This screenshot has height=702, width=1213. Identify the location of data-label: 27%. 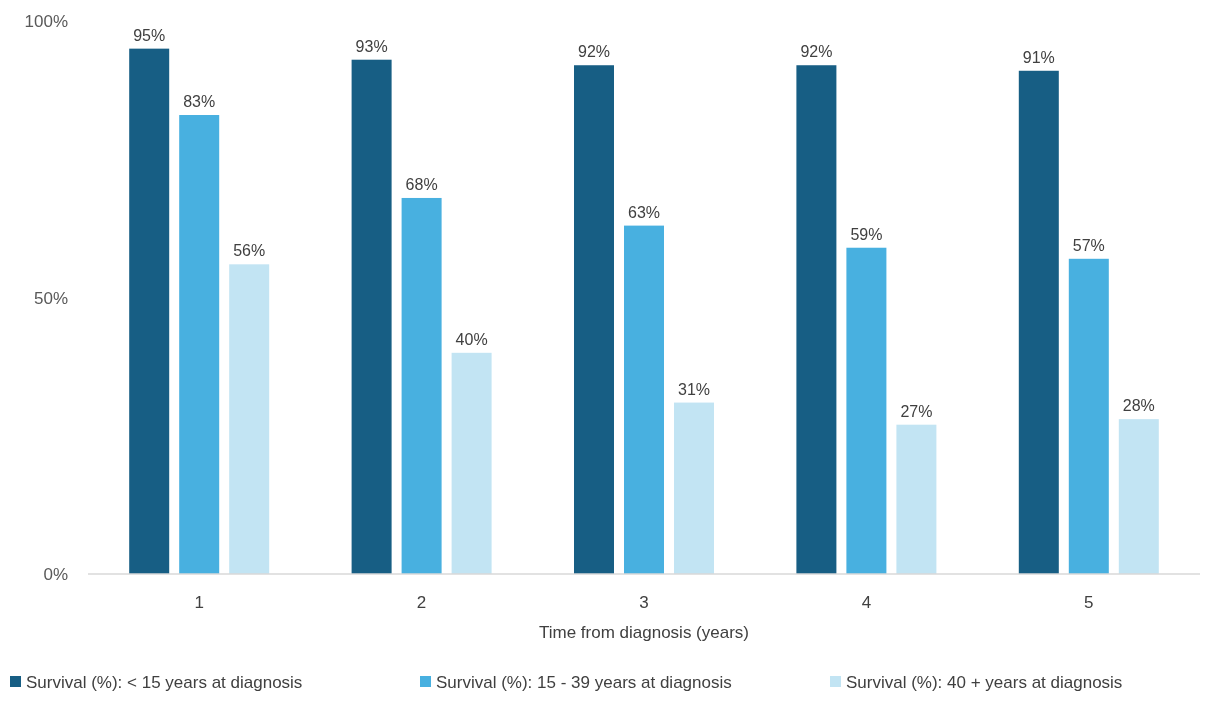
(916, 411).